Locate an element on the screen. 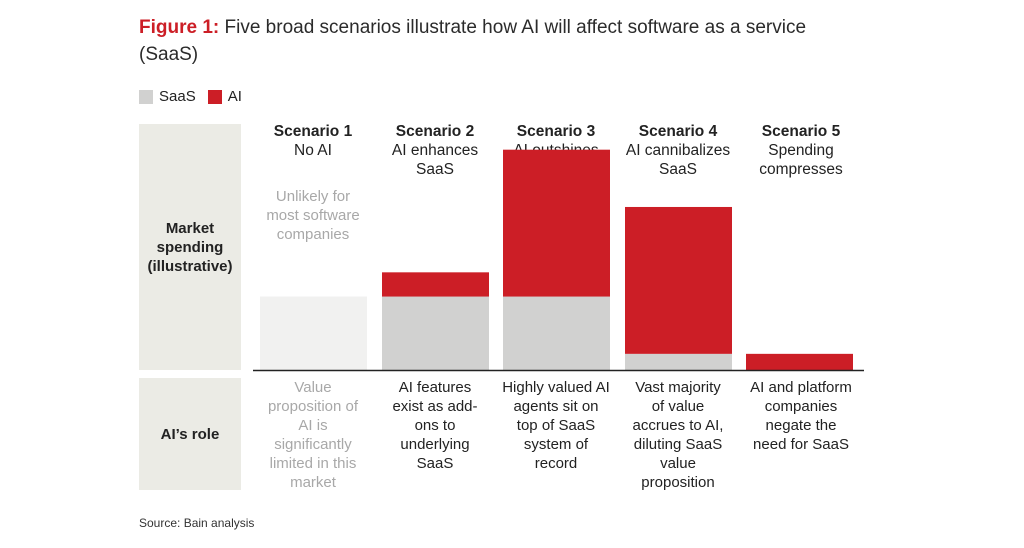 The height and width of the screenshot is (548, 1024). scenario-number: Scenario 3 is located at coordinates (556, 131).